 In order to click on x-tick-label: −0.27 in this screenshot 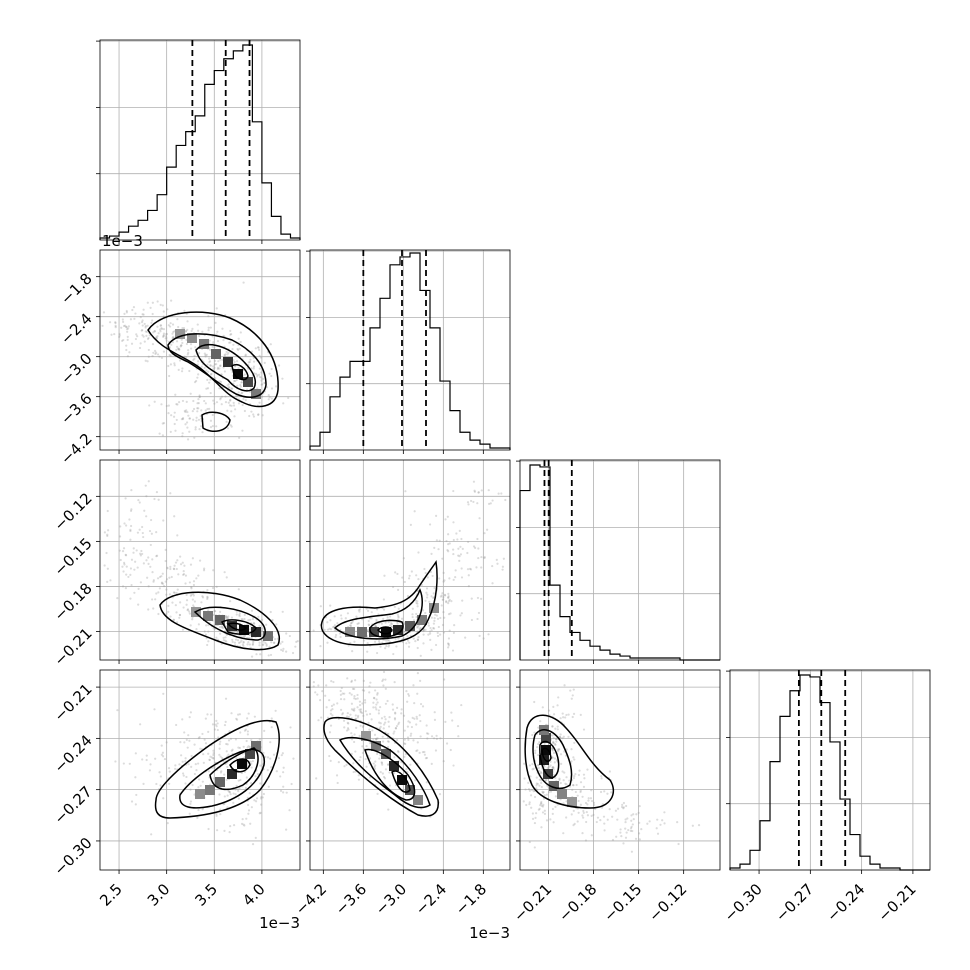, I will do `click(794, 902)`.